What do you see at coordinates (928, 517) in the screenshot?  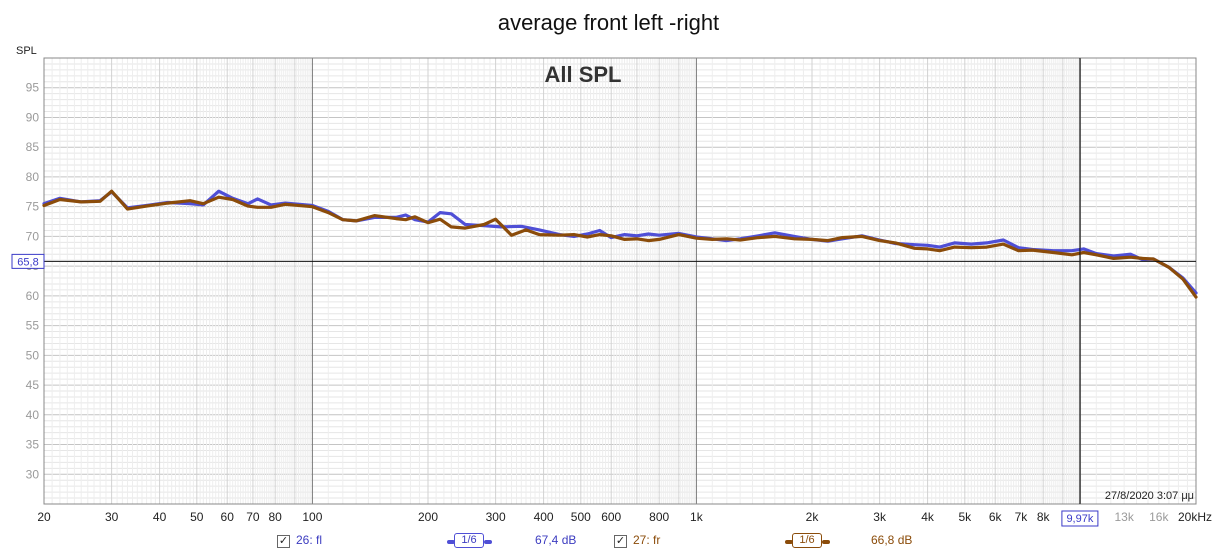 I see `x-tick-label: 4k` at bounding box center [928, 517].